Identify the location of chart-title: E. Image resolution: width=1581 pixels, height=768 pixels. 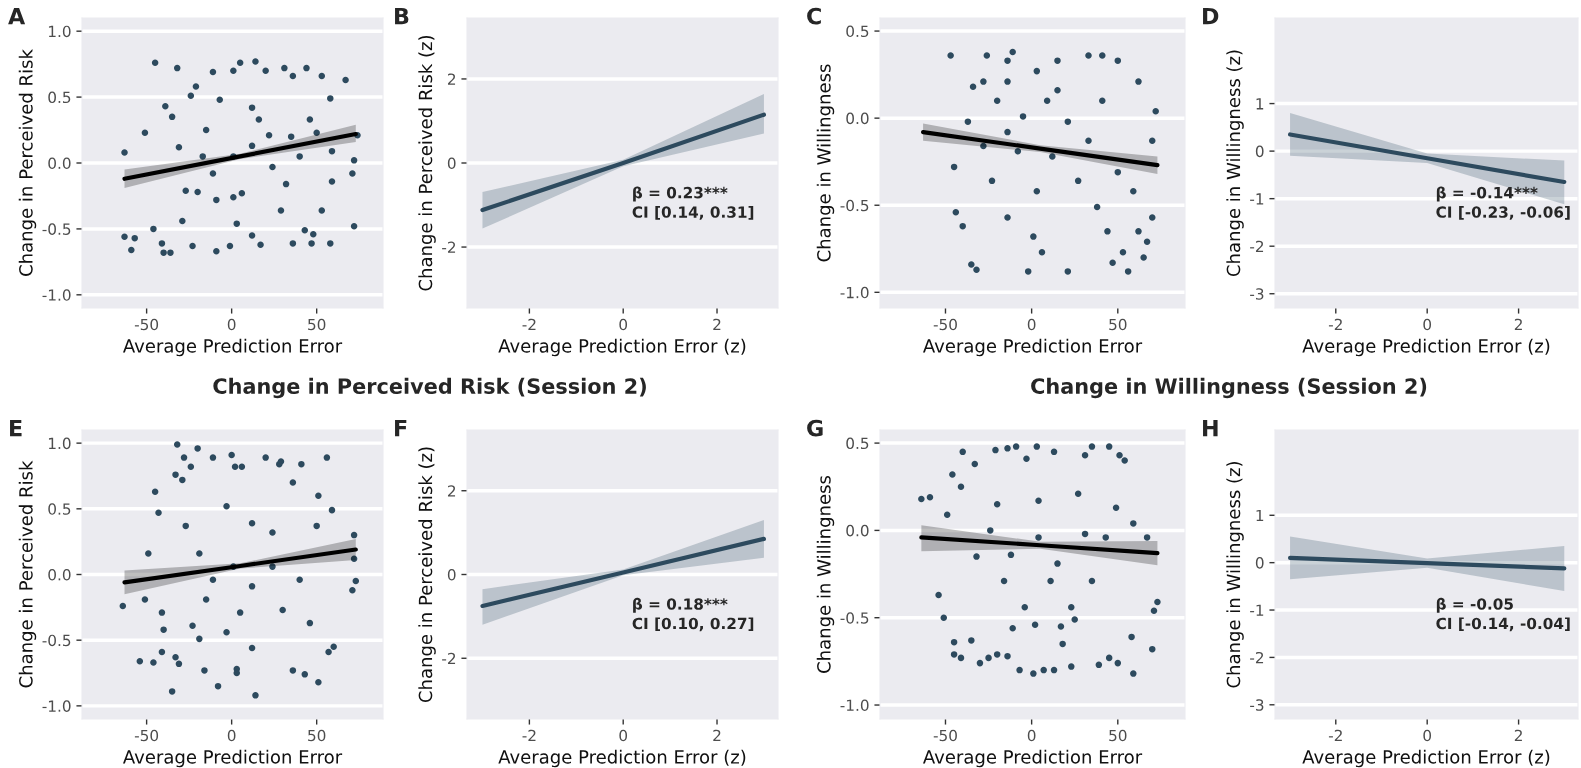
(16, 428).